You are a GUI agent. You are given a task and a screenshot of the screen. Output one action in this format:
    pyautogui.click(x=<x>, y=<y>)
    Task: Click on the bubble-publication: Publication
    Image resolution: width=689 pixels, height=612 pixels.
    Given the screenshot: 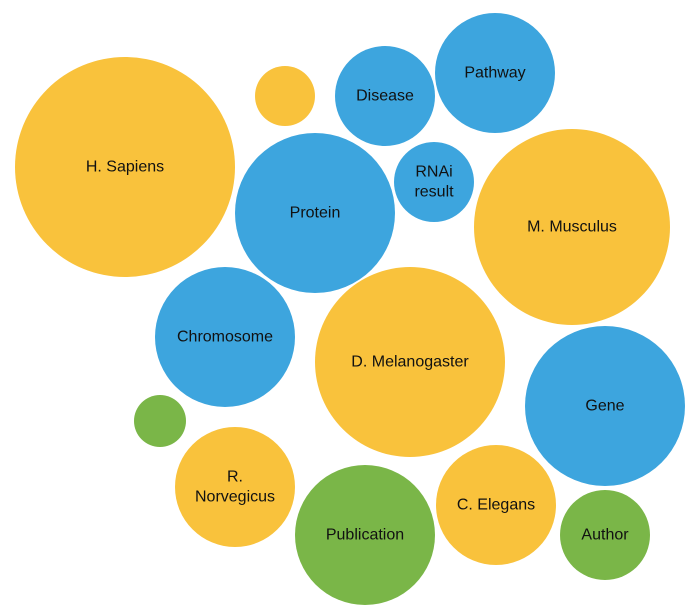 What is the action you would take?
    pyautogui.click(x=365, y=535)
    